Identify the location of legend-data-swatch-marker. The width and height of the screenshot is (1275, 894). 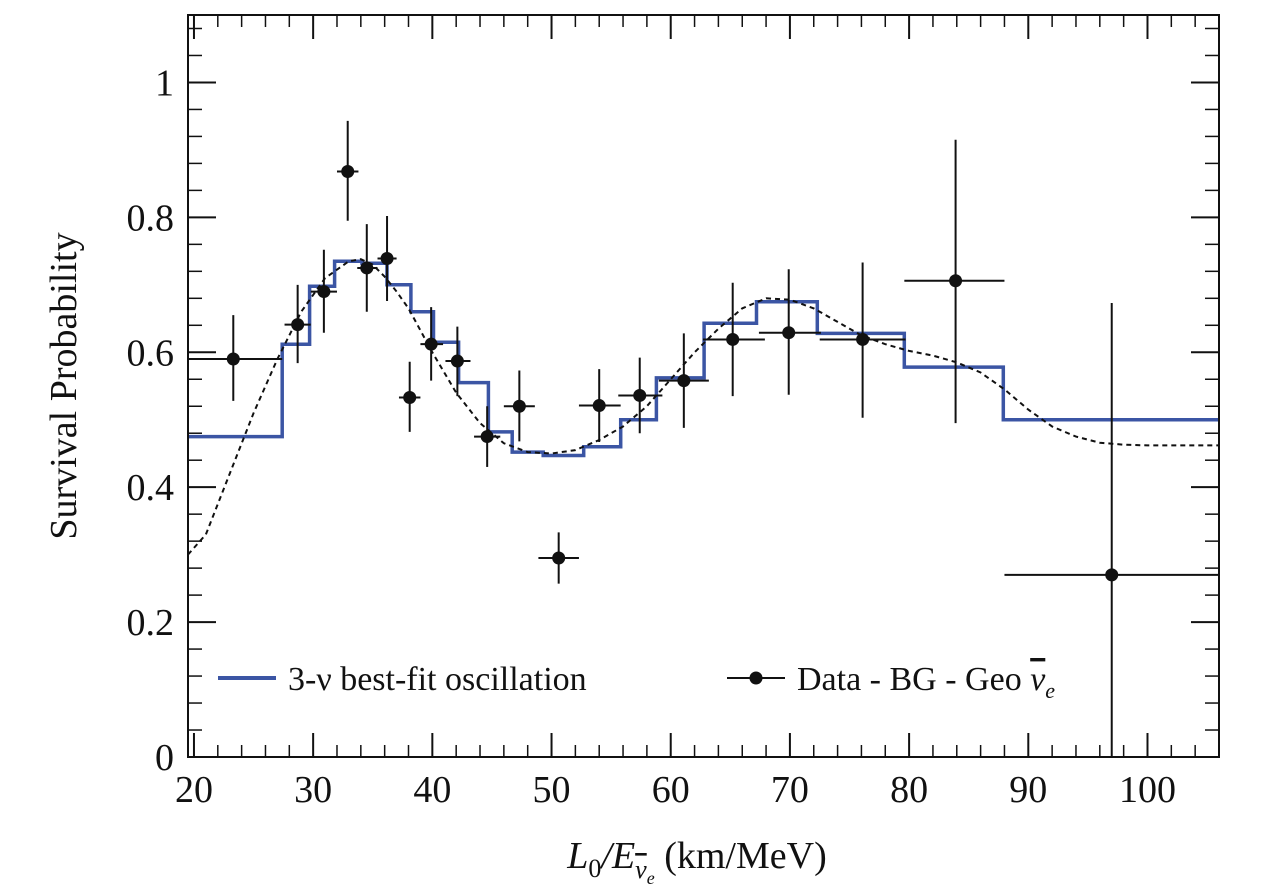
(756, 678).